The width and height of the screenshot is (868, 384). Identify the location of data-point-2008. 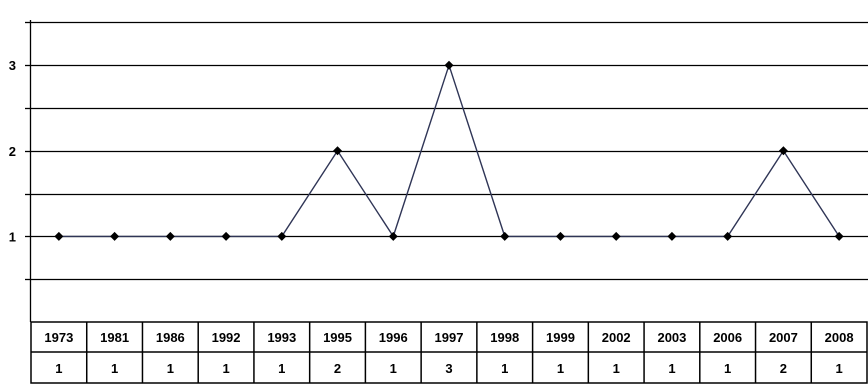
(839, 236).